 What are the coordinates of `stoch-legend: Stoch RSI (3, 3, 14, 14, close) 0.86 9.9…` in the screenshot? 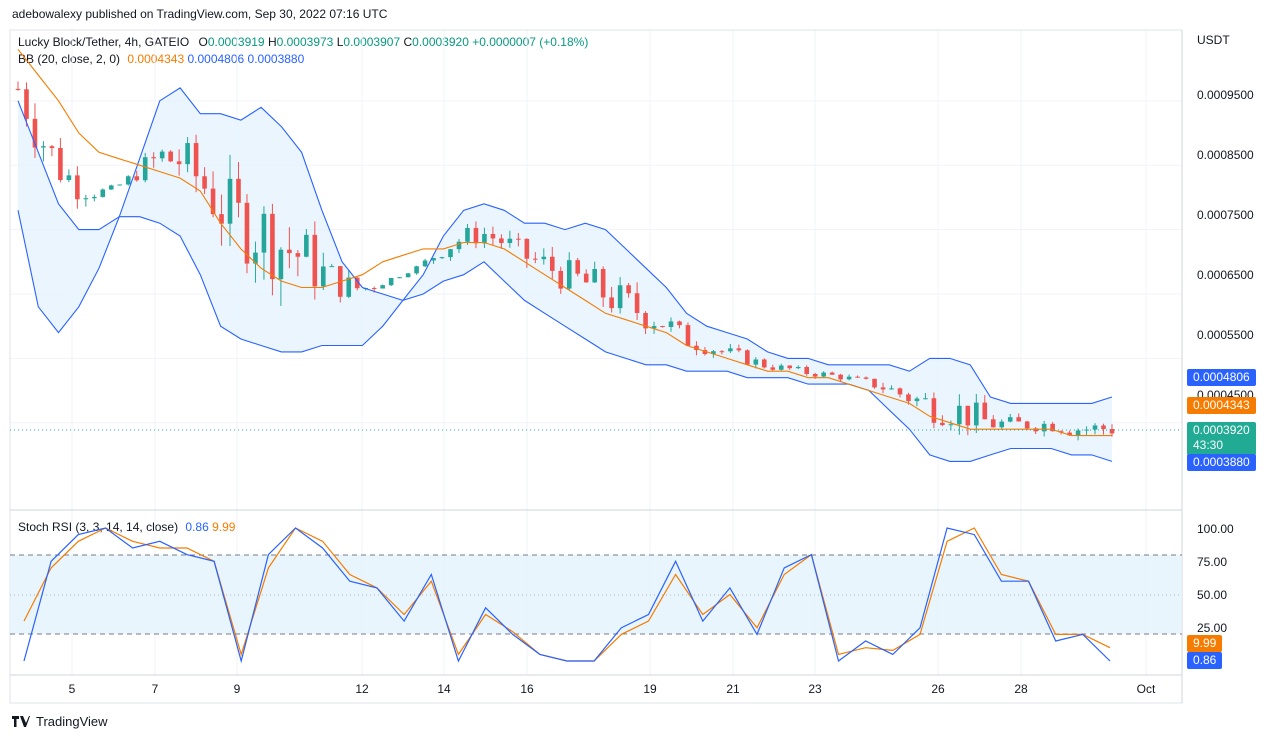 It's located at (126, 527).